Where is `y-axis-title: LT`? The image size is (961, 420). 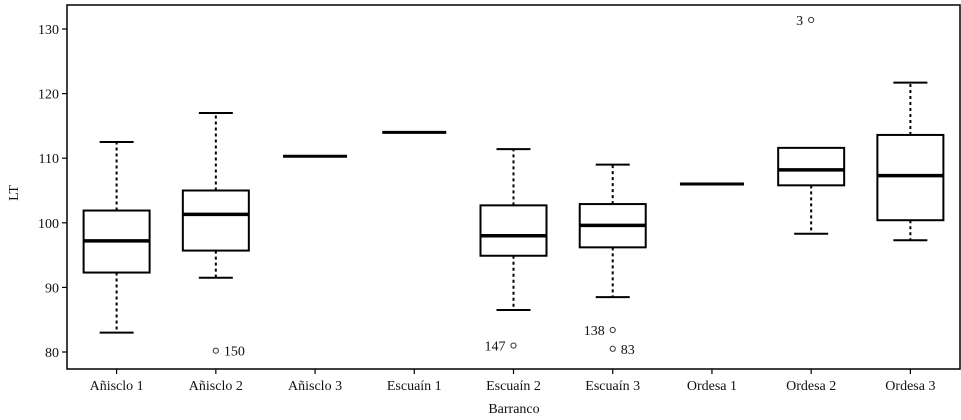 y-axis-title: LT is located at coordinates (14, 193).